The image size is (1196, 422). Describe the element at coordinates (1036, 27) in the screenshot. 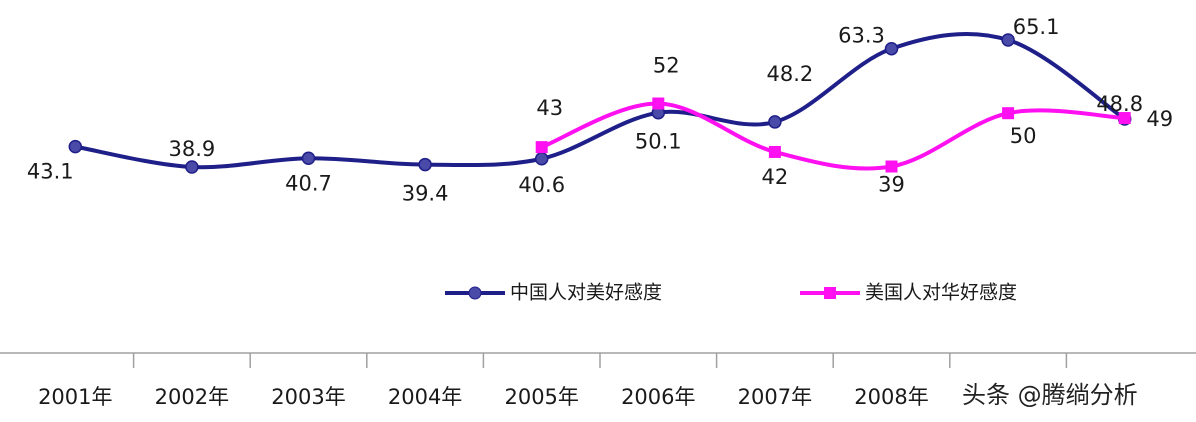

I see `data-label: 65.1` at that location.